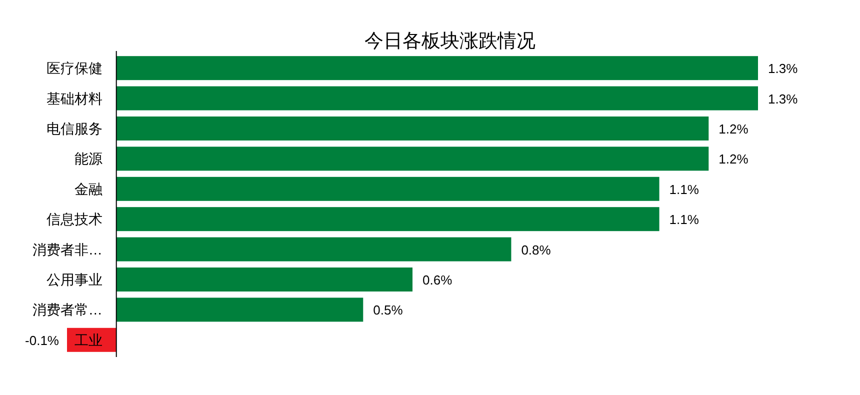 The image size is (860, 395). I want to click on y-tick-label: 基础材料, so click(74, 98).